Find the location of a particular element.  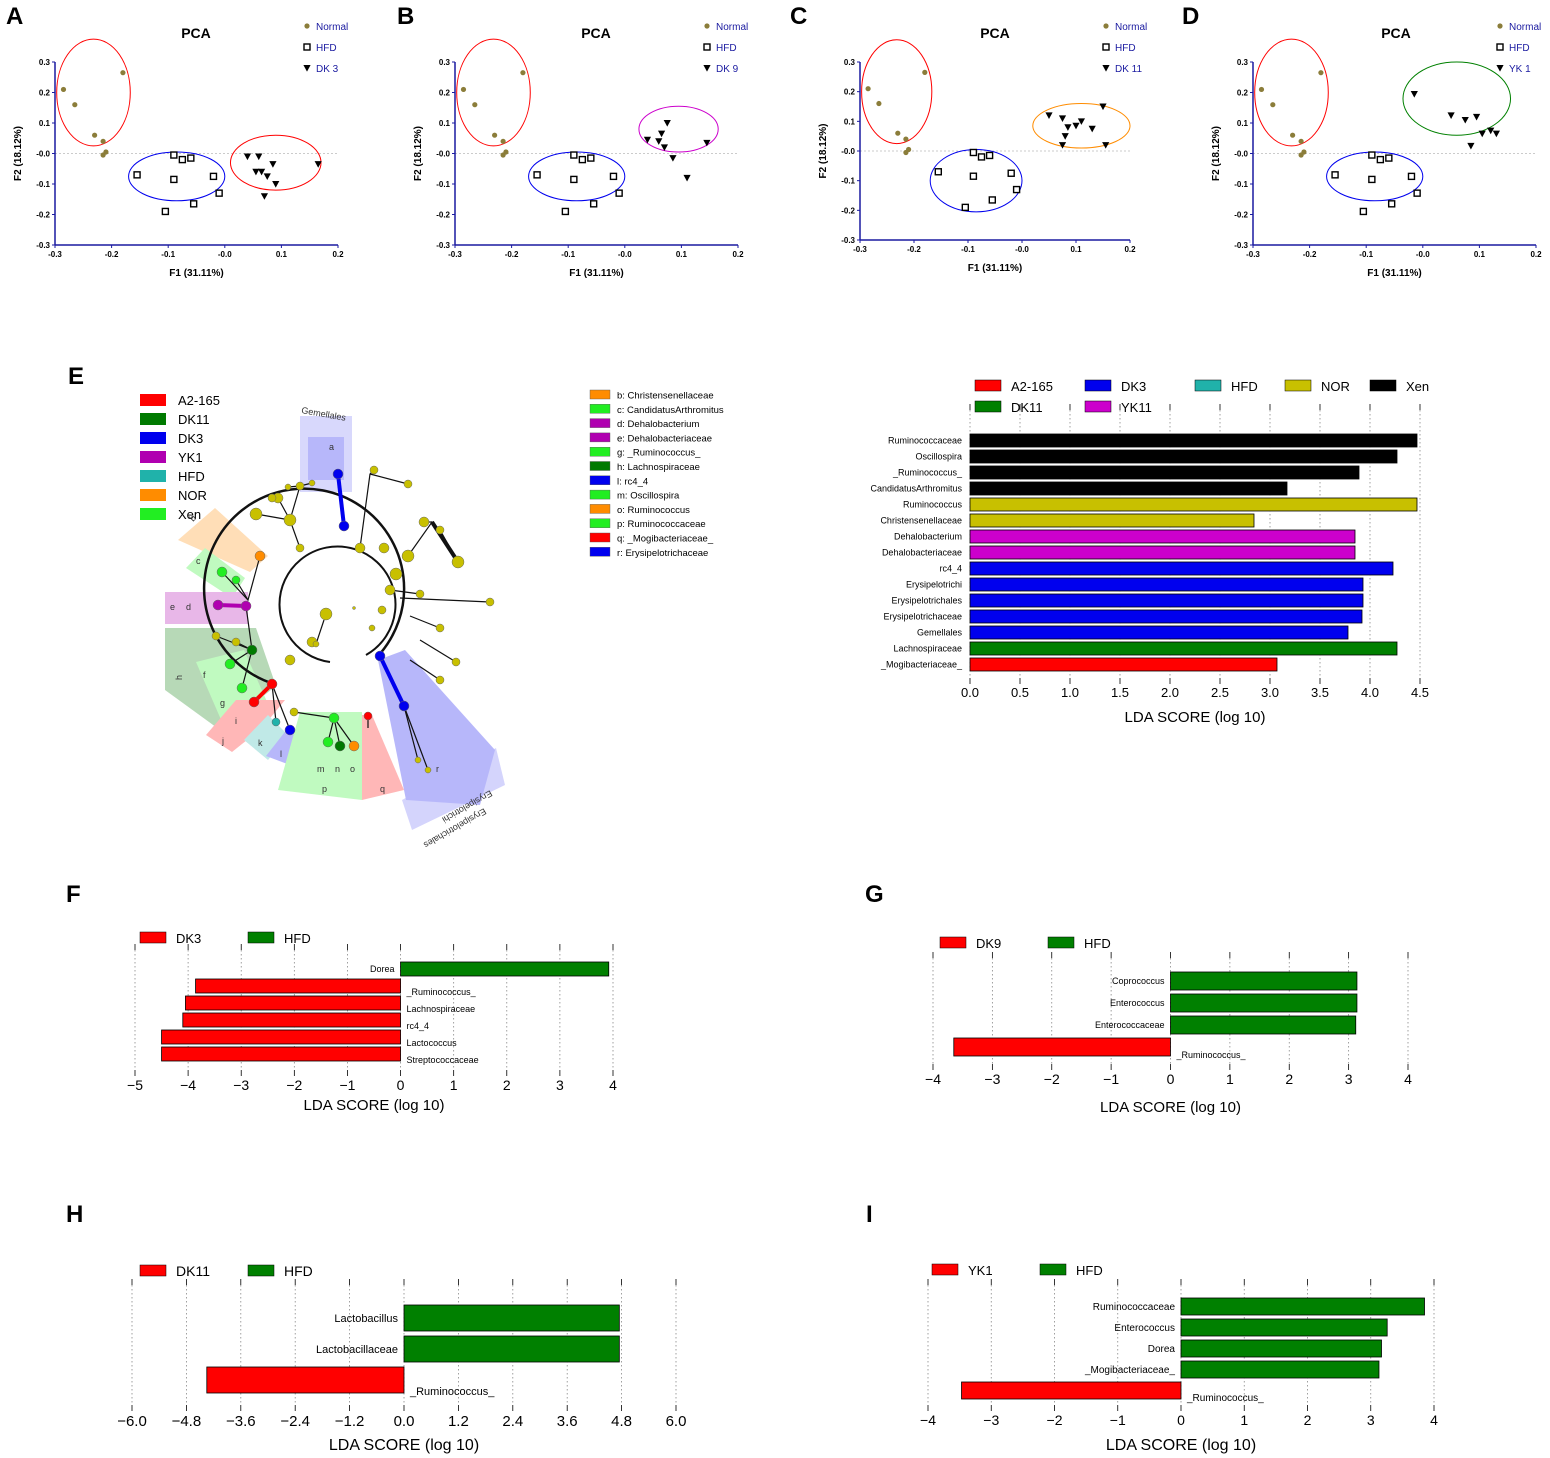

label-r: r is located at coordinates (437, 769).